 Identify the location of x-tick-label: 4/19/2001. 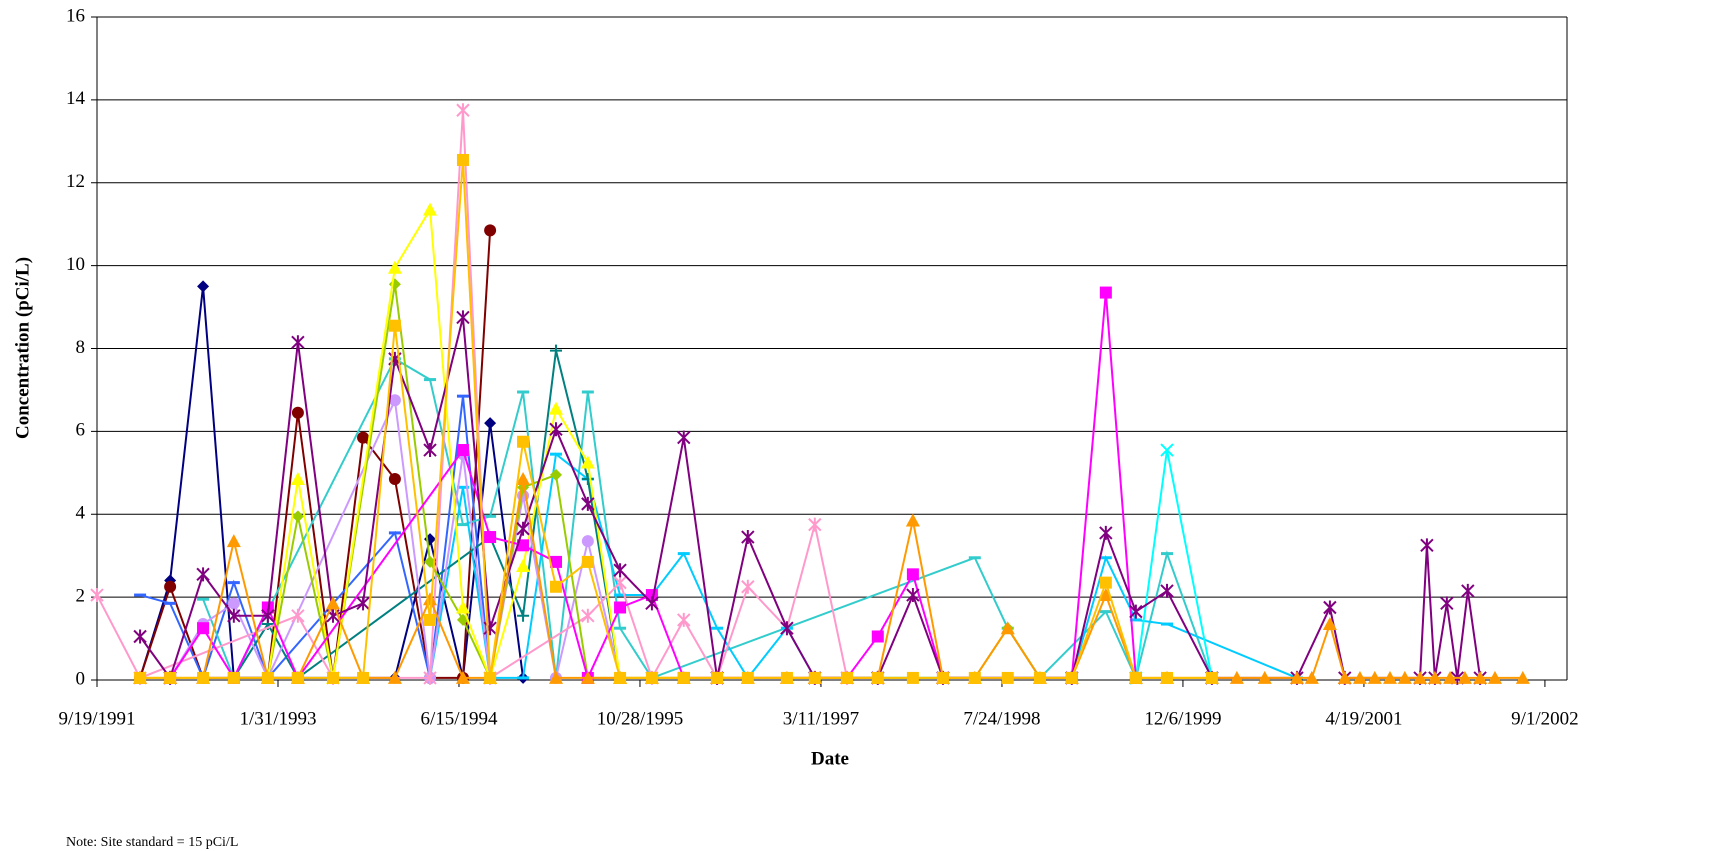
(1363, 718).